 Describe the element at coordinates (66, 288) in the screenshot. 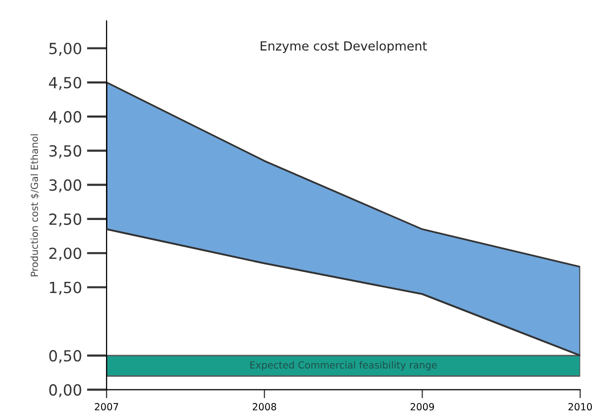

I see `y-tick-label: 1,50` at that location.